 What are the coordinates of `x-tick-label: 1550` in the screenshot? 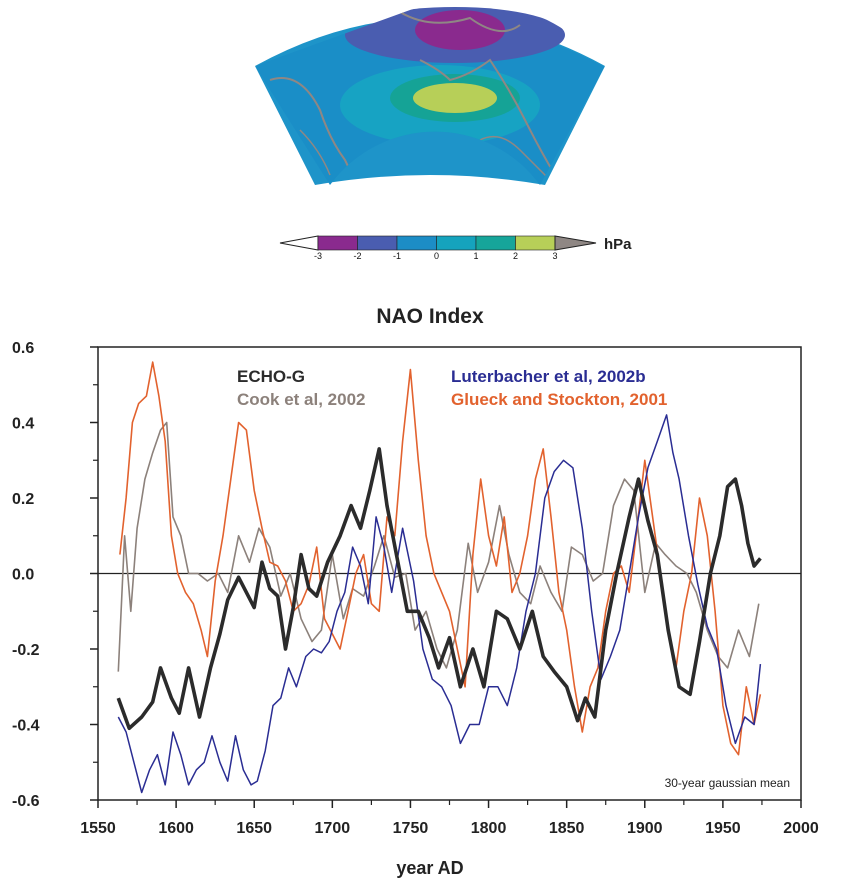 It's located at (98, 828).